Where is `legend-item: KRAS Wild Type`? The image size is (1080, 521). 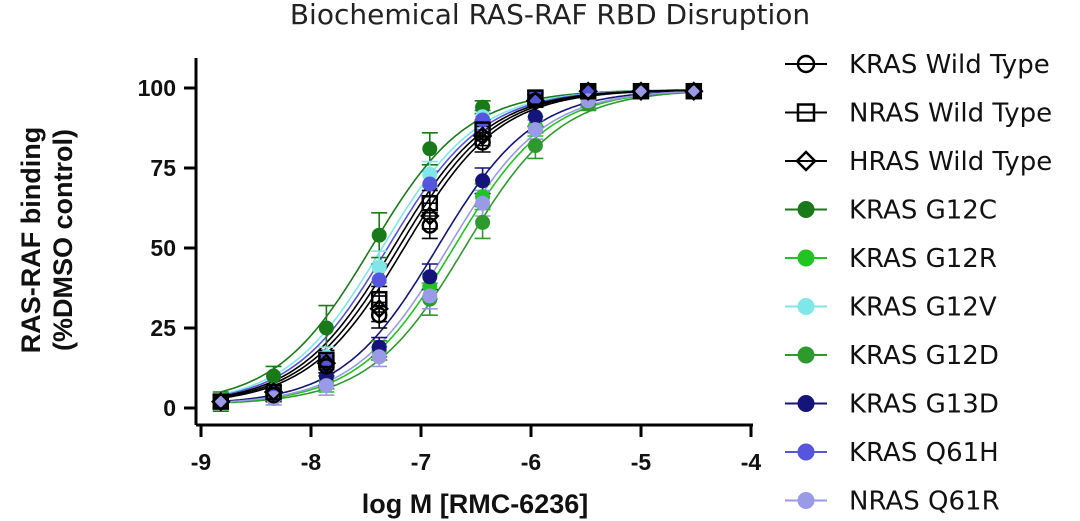
legend-item: KRAS Wild Type is located at coordinates (917, 65).